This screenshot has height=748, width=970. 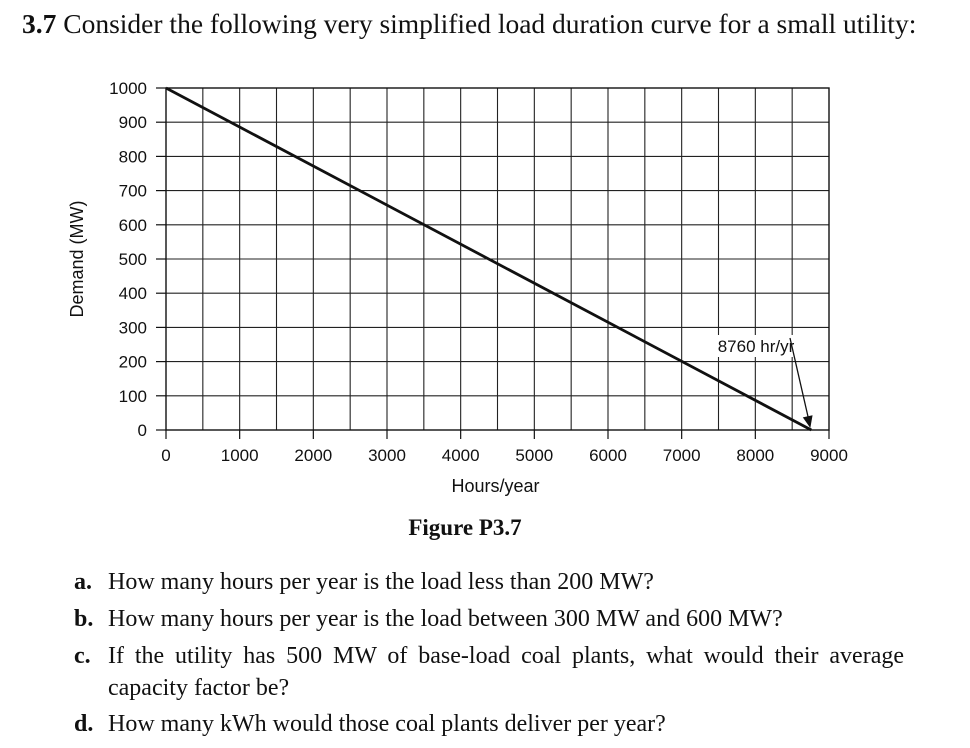 I want to click on y-tick-label: 200, so click(x=133, y=362).